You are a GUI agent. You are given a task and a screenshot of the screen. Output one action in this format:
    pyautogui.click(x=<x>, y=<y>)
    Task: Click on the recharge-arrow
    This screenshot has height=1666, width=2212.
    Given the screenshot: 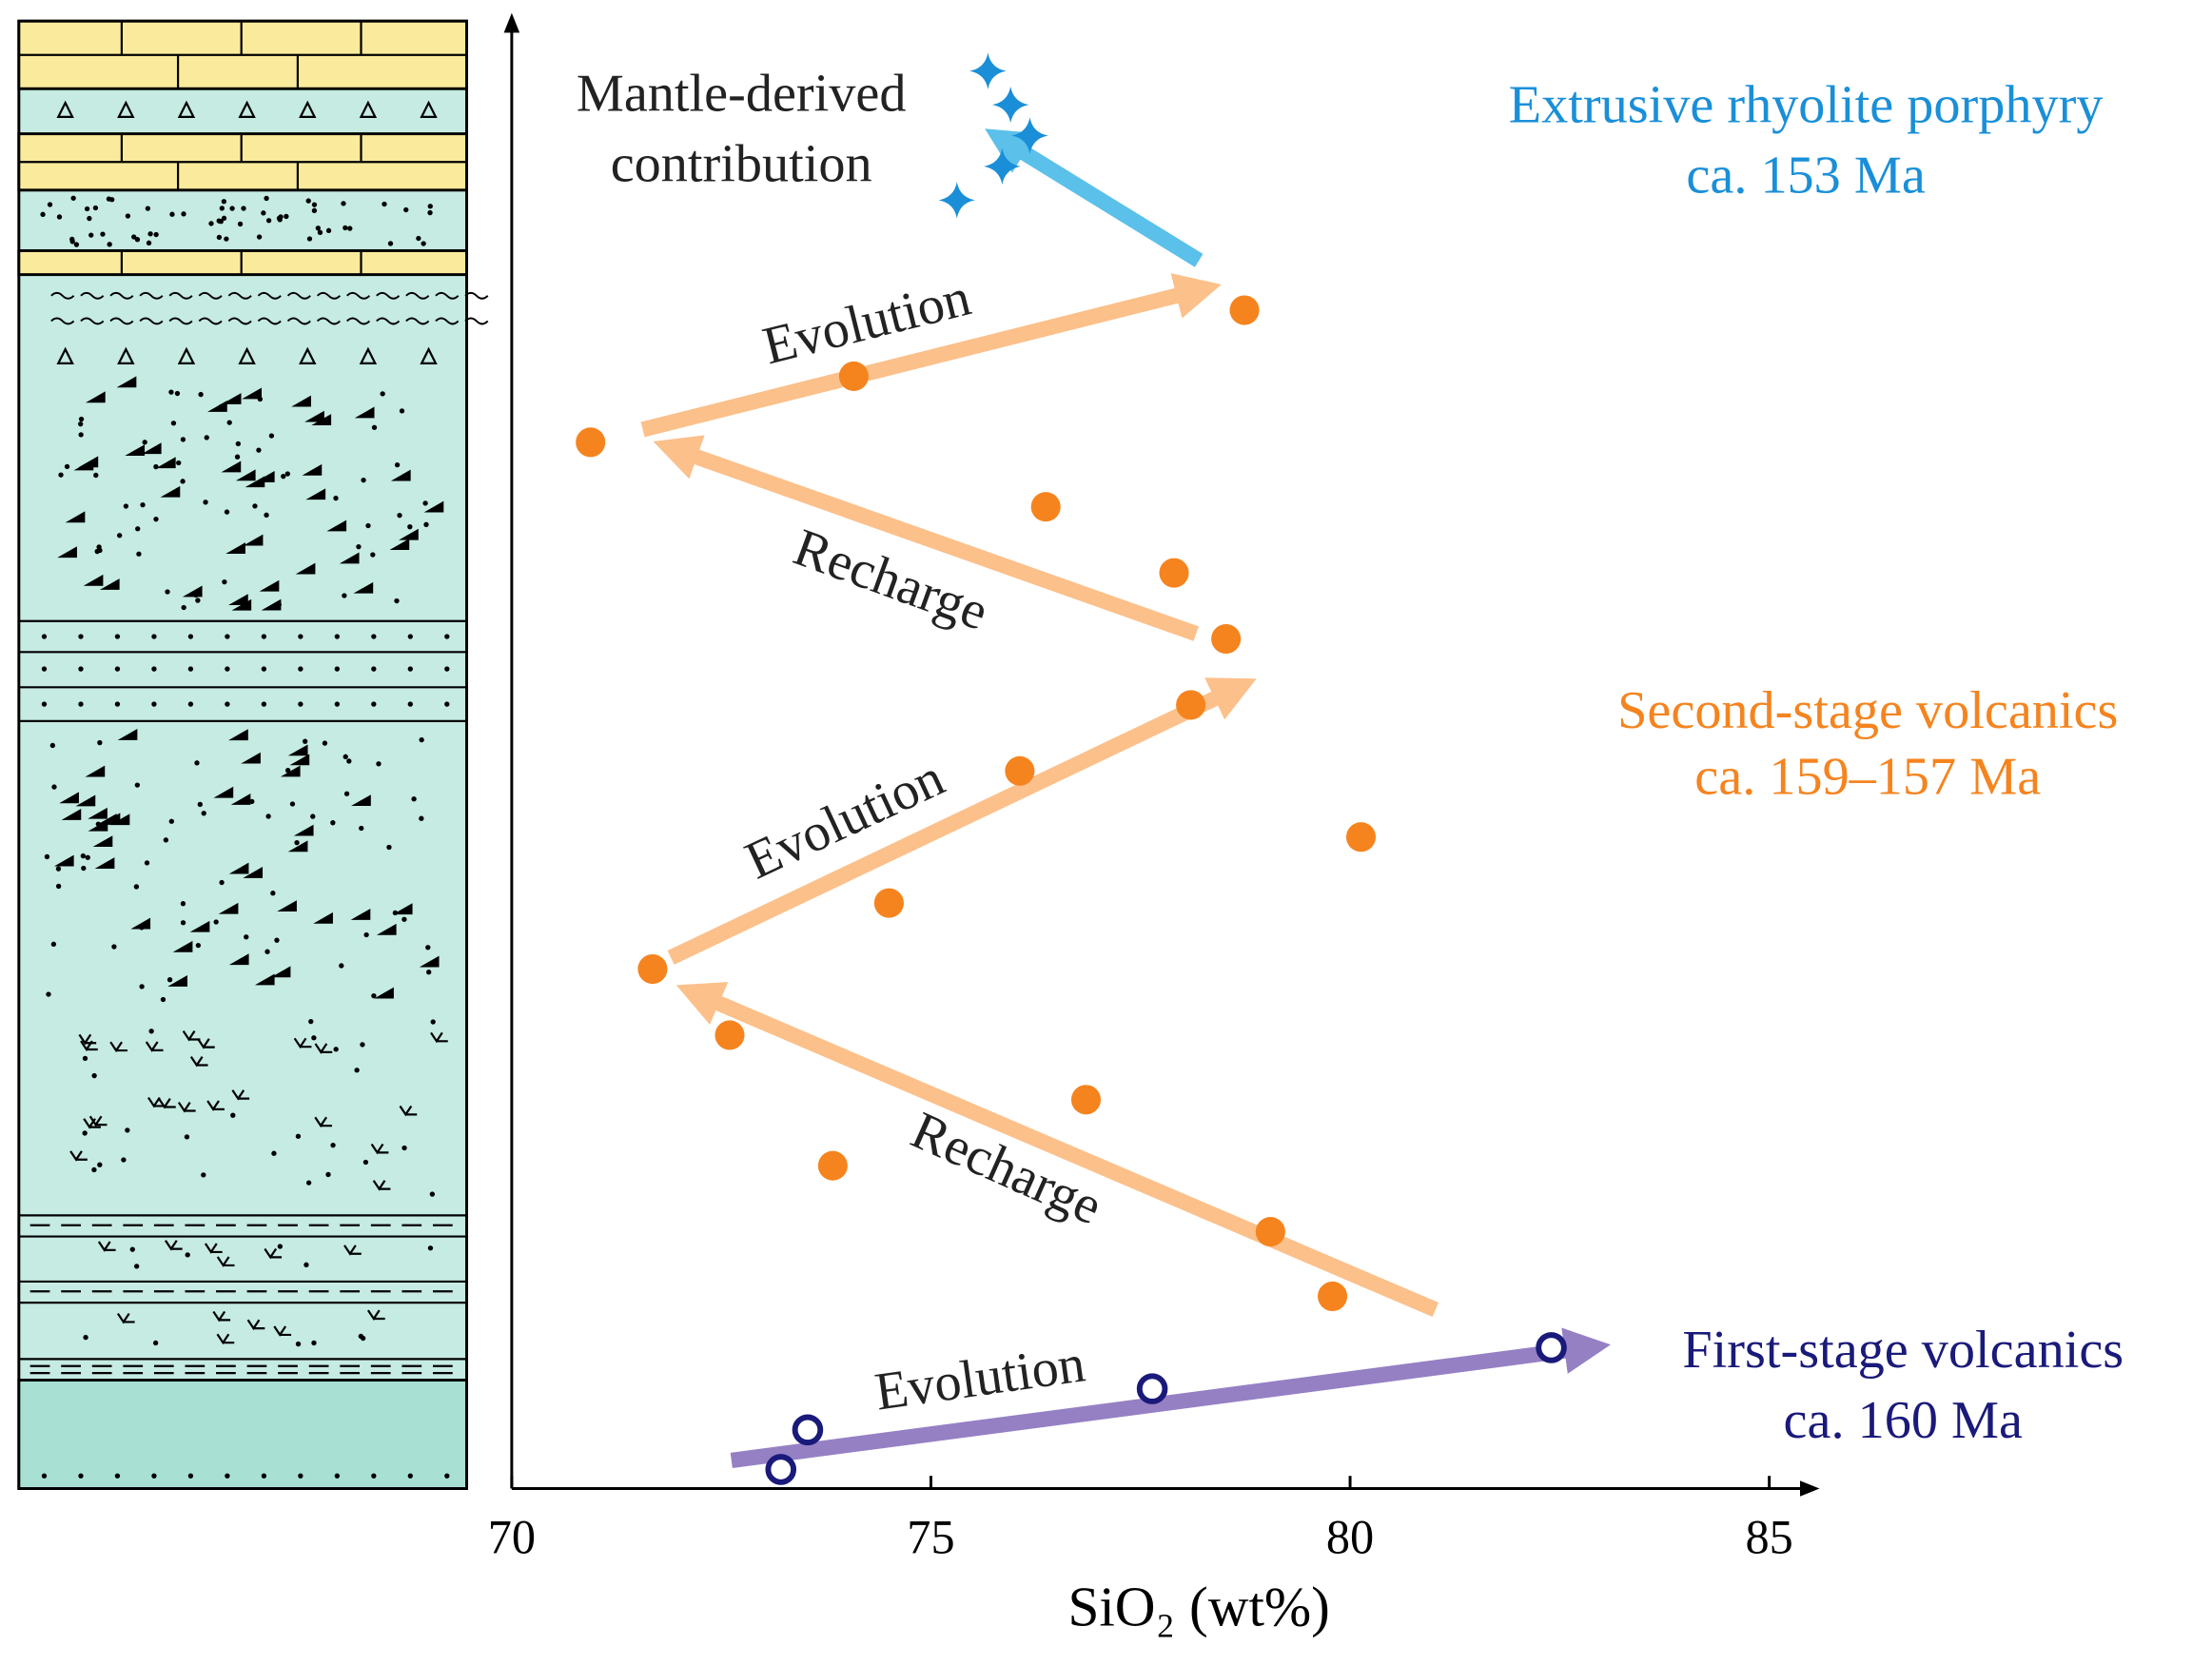 What is the action you would take?
    pyautogui.click(x=926, y=538)
    